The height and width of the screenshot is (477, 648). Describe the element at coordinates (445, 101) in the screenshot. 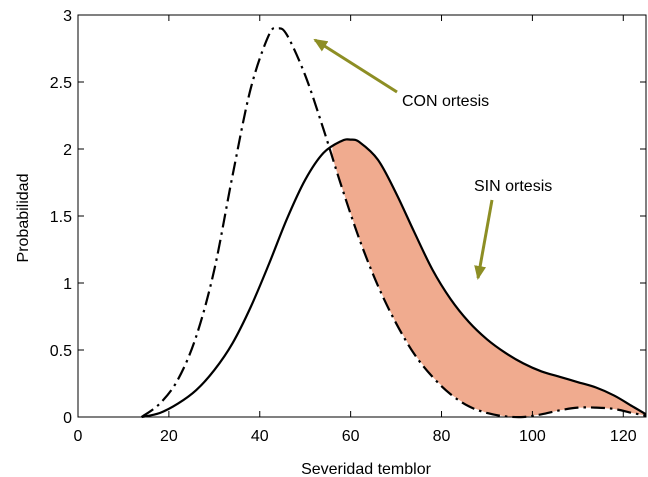

I see `annotation-label-con-ortesis: CON ortesis` at that location.